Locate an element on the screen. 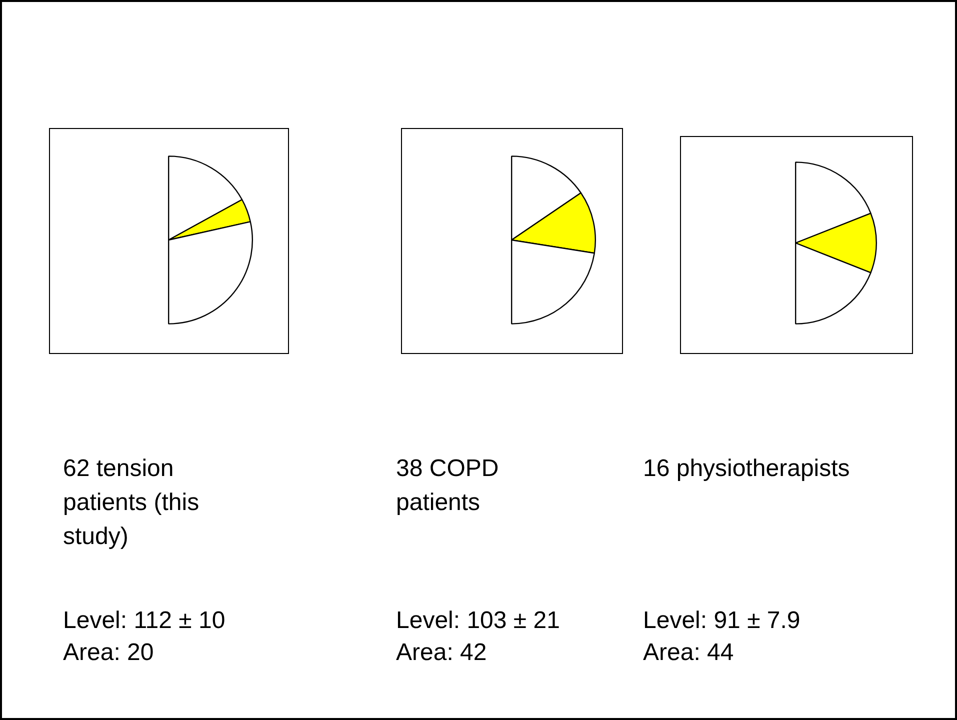 Image resolution: width=957 pixels, height=720 pixels. text: 38 COPD patients is located at coordinates (448, 486).